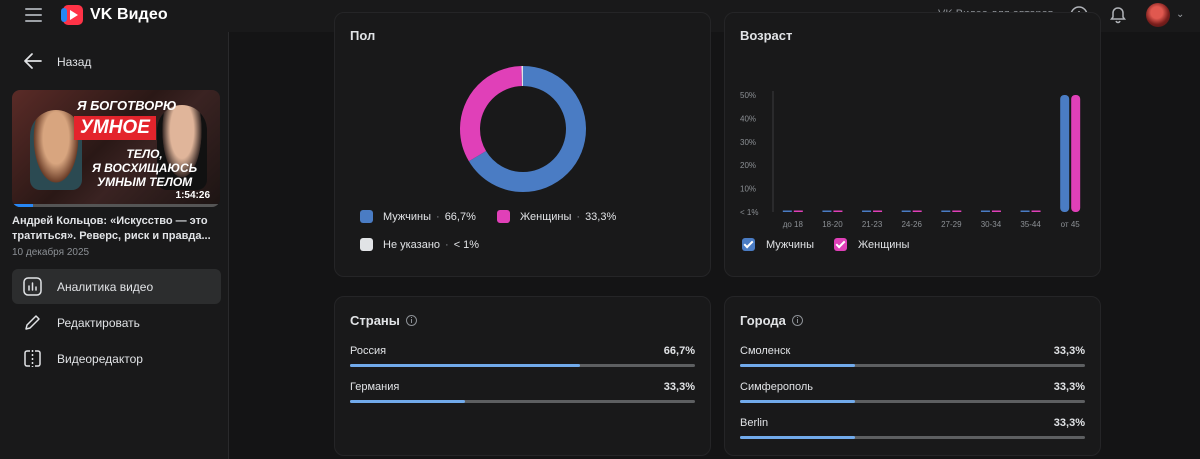 The image size is (1200, 459). Describe the element at coordinates (679, 351) in the screenshot. I see `country-row-value: 66,7%` at that location.